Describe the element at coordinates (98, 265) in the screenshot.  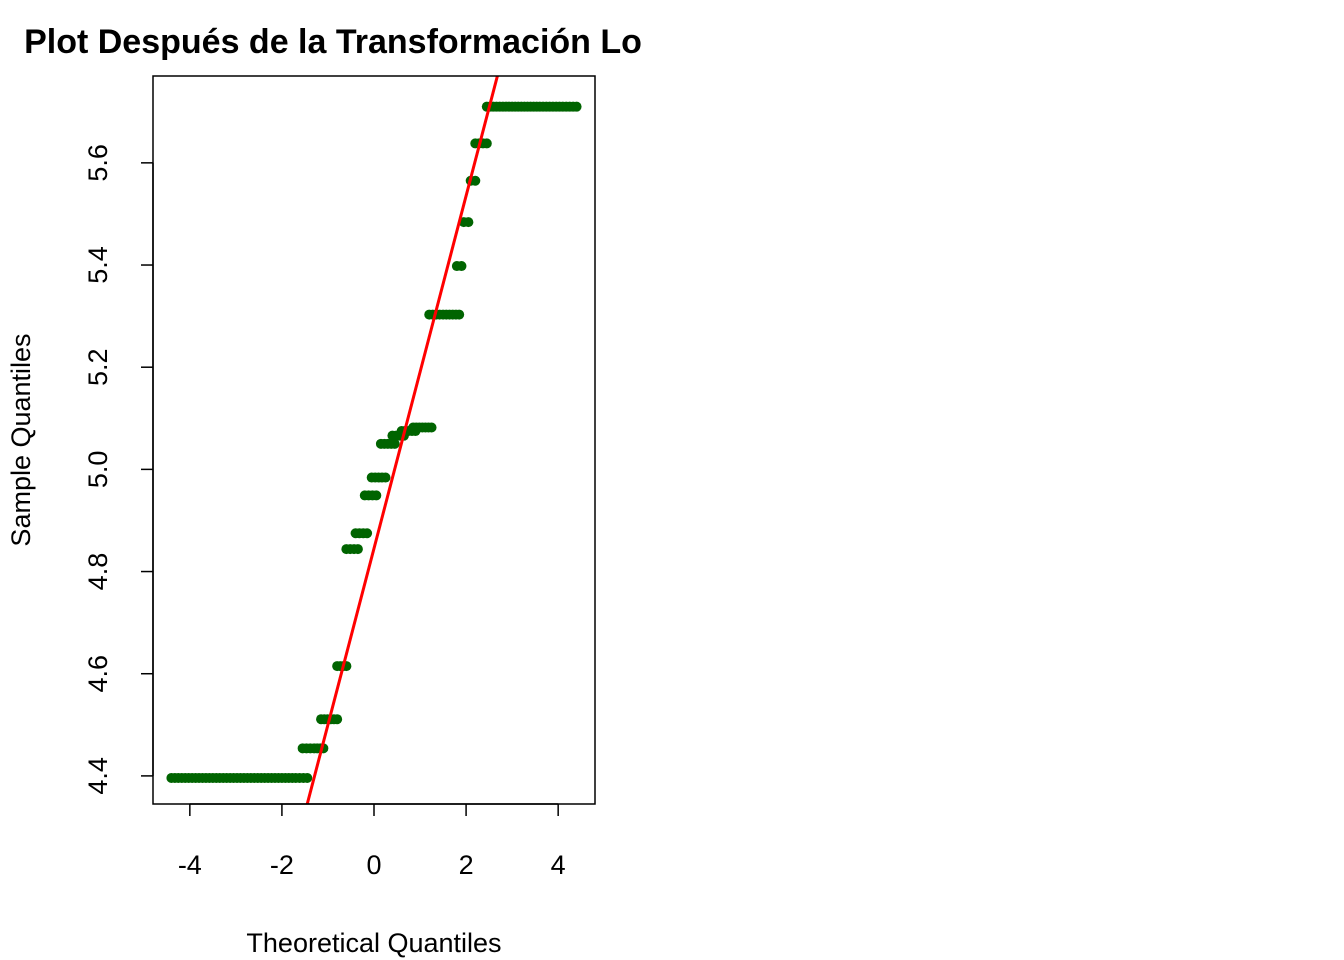
I see `y-tick-label: 5.4` at that location.